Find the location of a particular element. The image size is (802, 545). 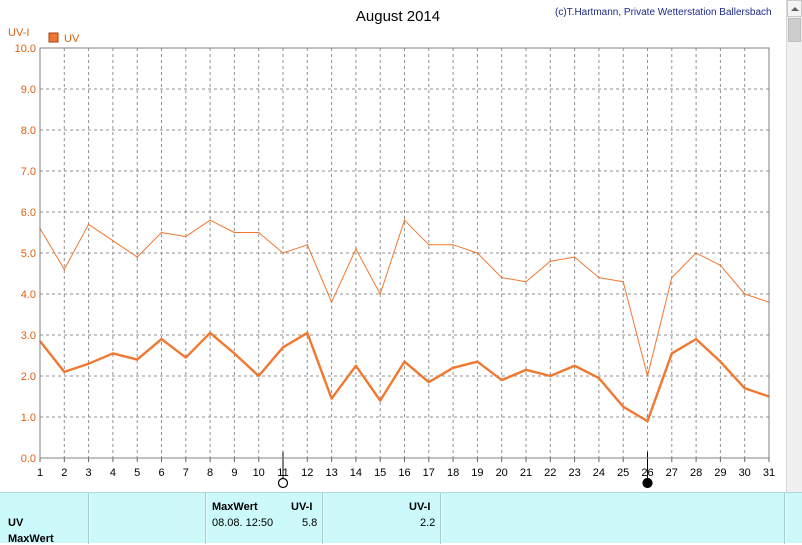

x-tick-label: 4 is located at coordinates (113, 473).